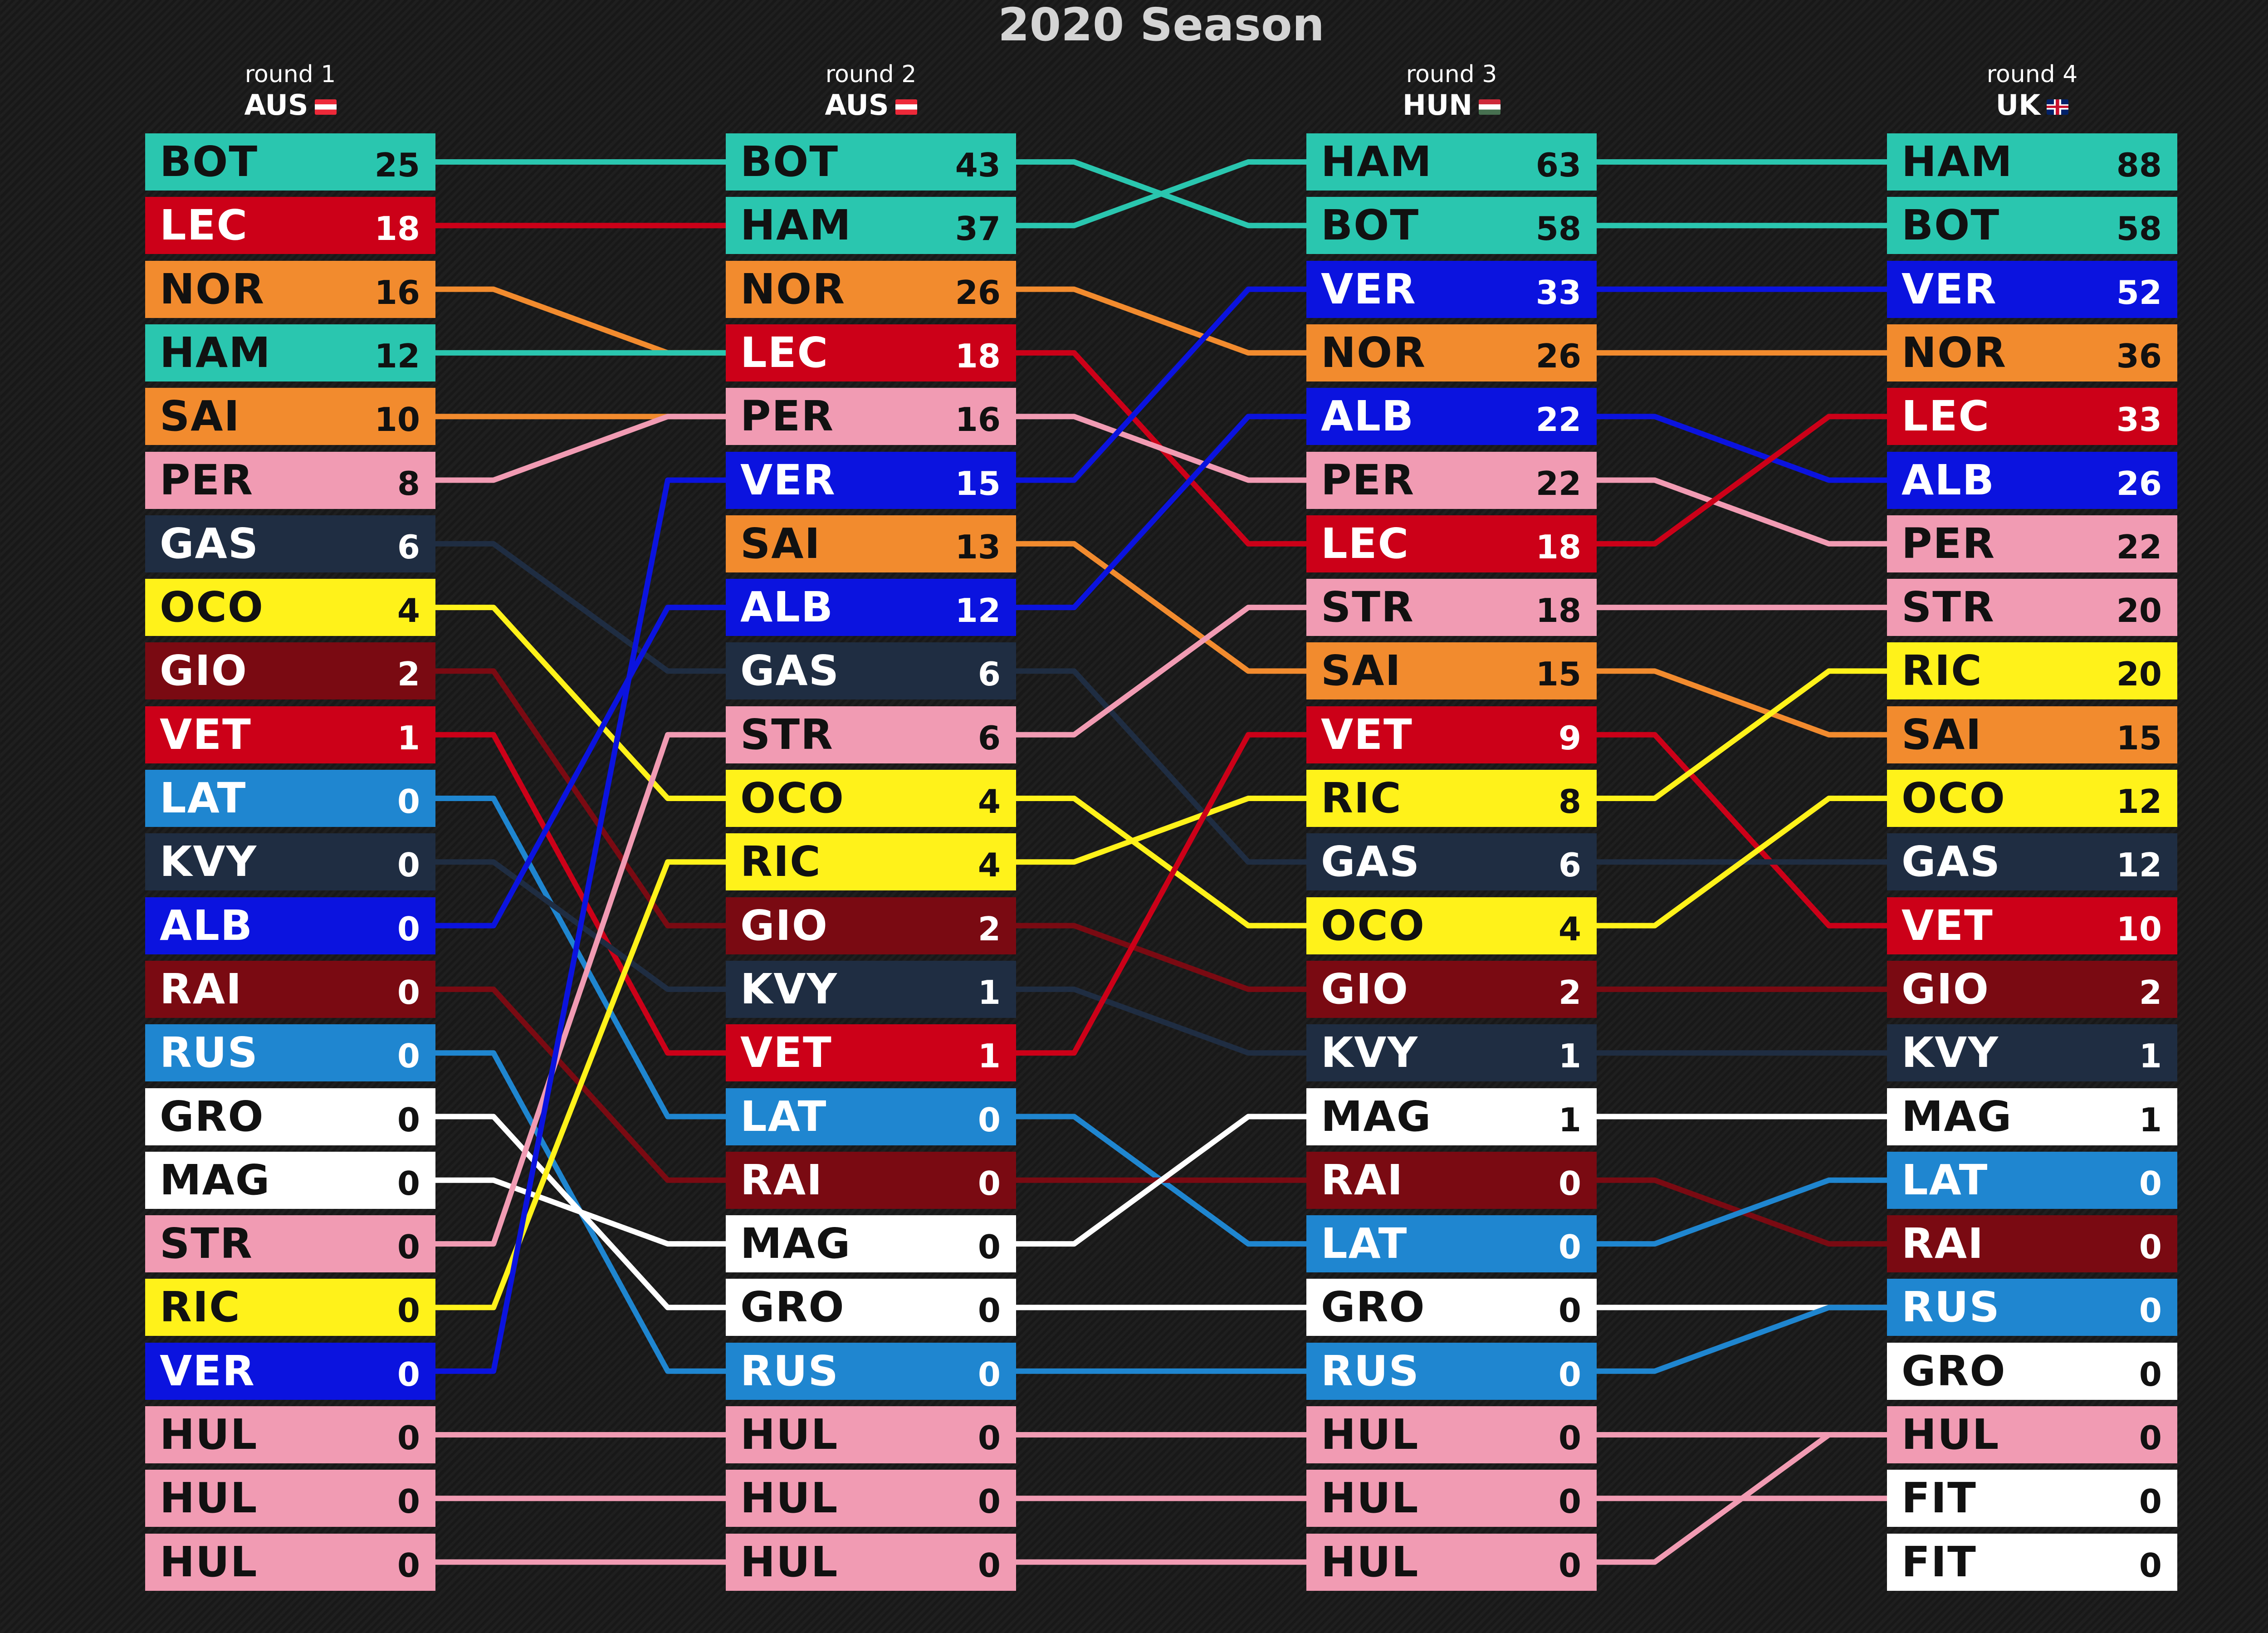 Image resolution: width=2268 pixels, height=1633 pixels. I want to click on driver-points: 2, so click(2150, 992).